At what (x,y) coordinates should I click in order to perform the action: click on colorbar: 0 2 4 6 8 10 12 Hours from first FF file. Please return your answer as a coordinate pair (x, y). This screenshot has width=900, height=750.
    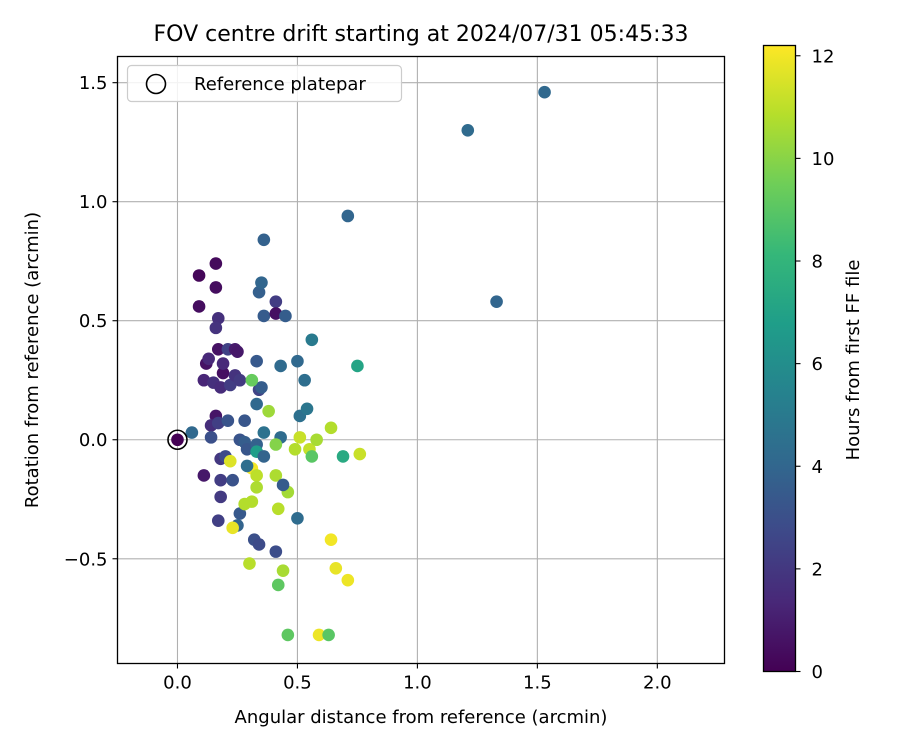
    Looking at the image, I should click on (813, 363).